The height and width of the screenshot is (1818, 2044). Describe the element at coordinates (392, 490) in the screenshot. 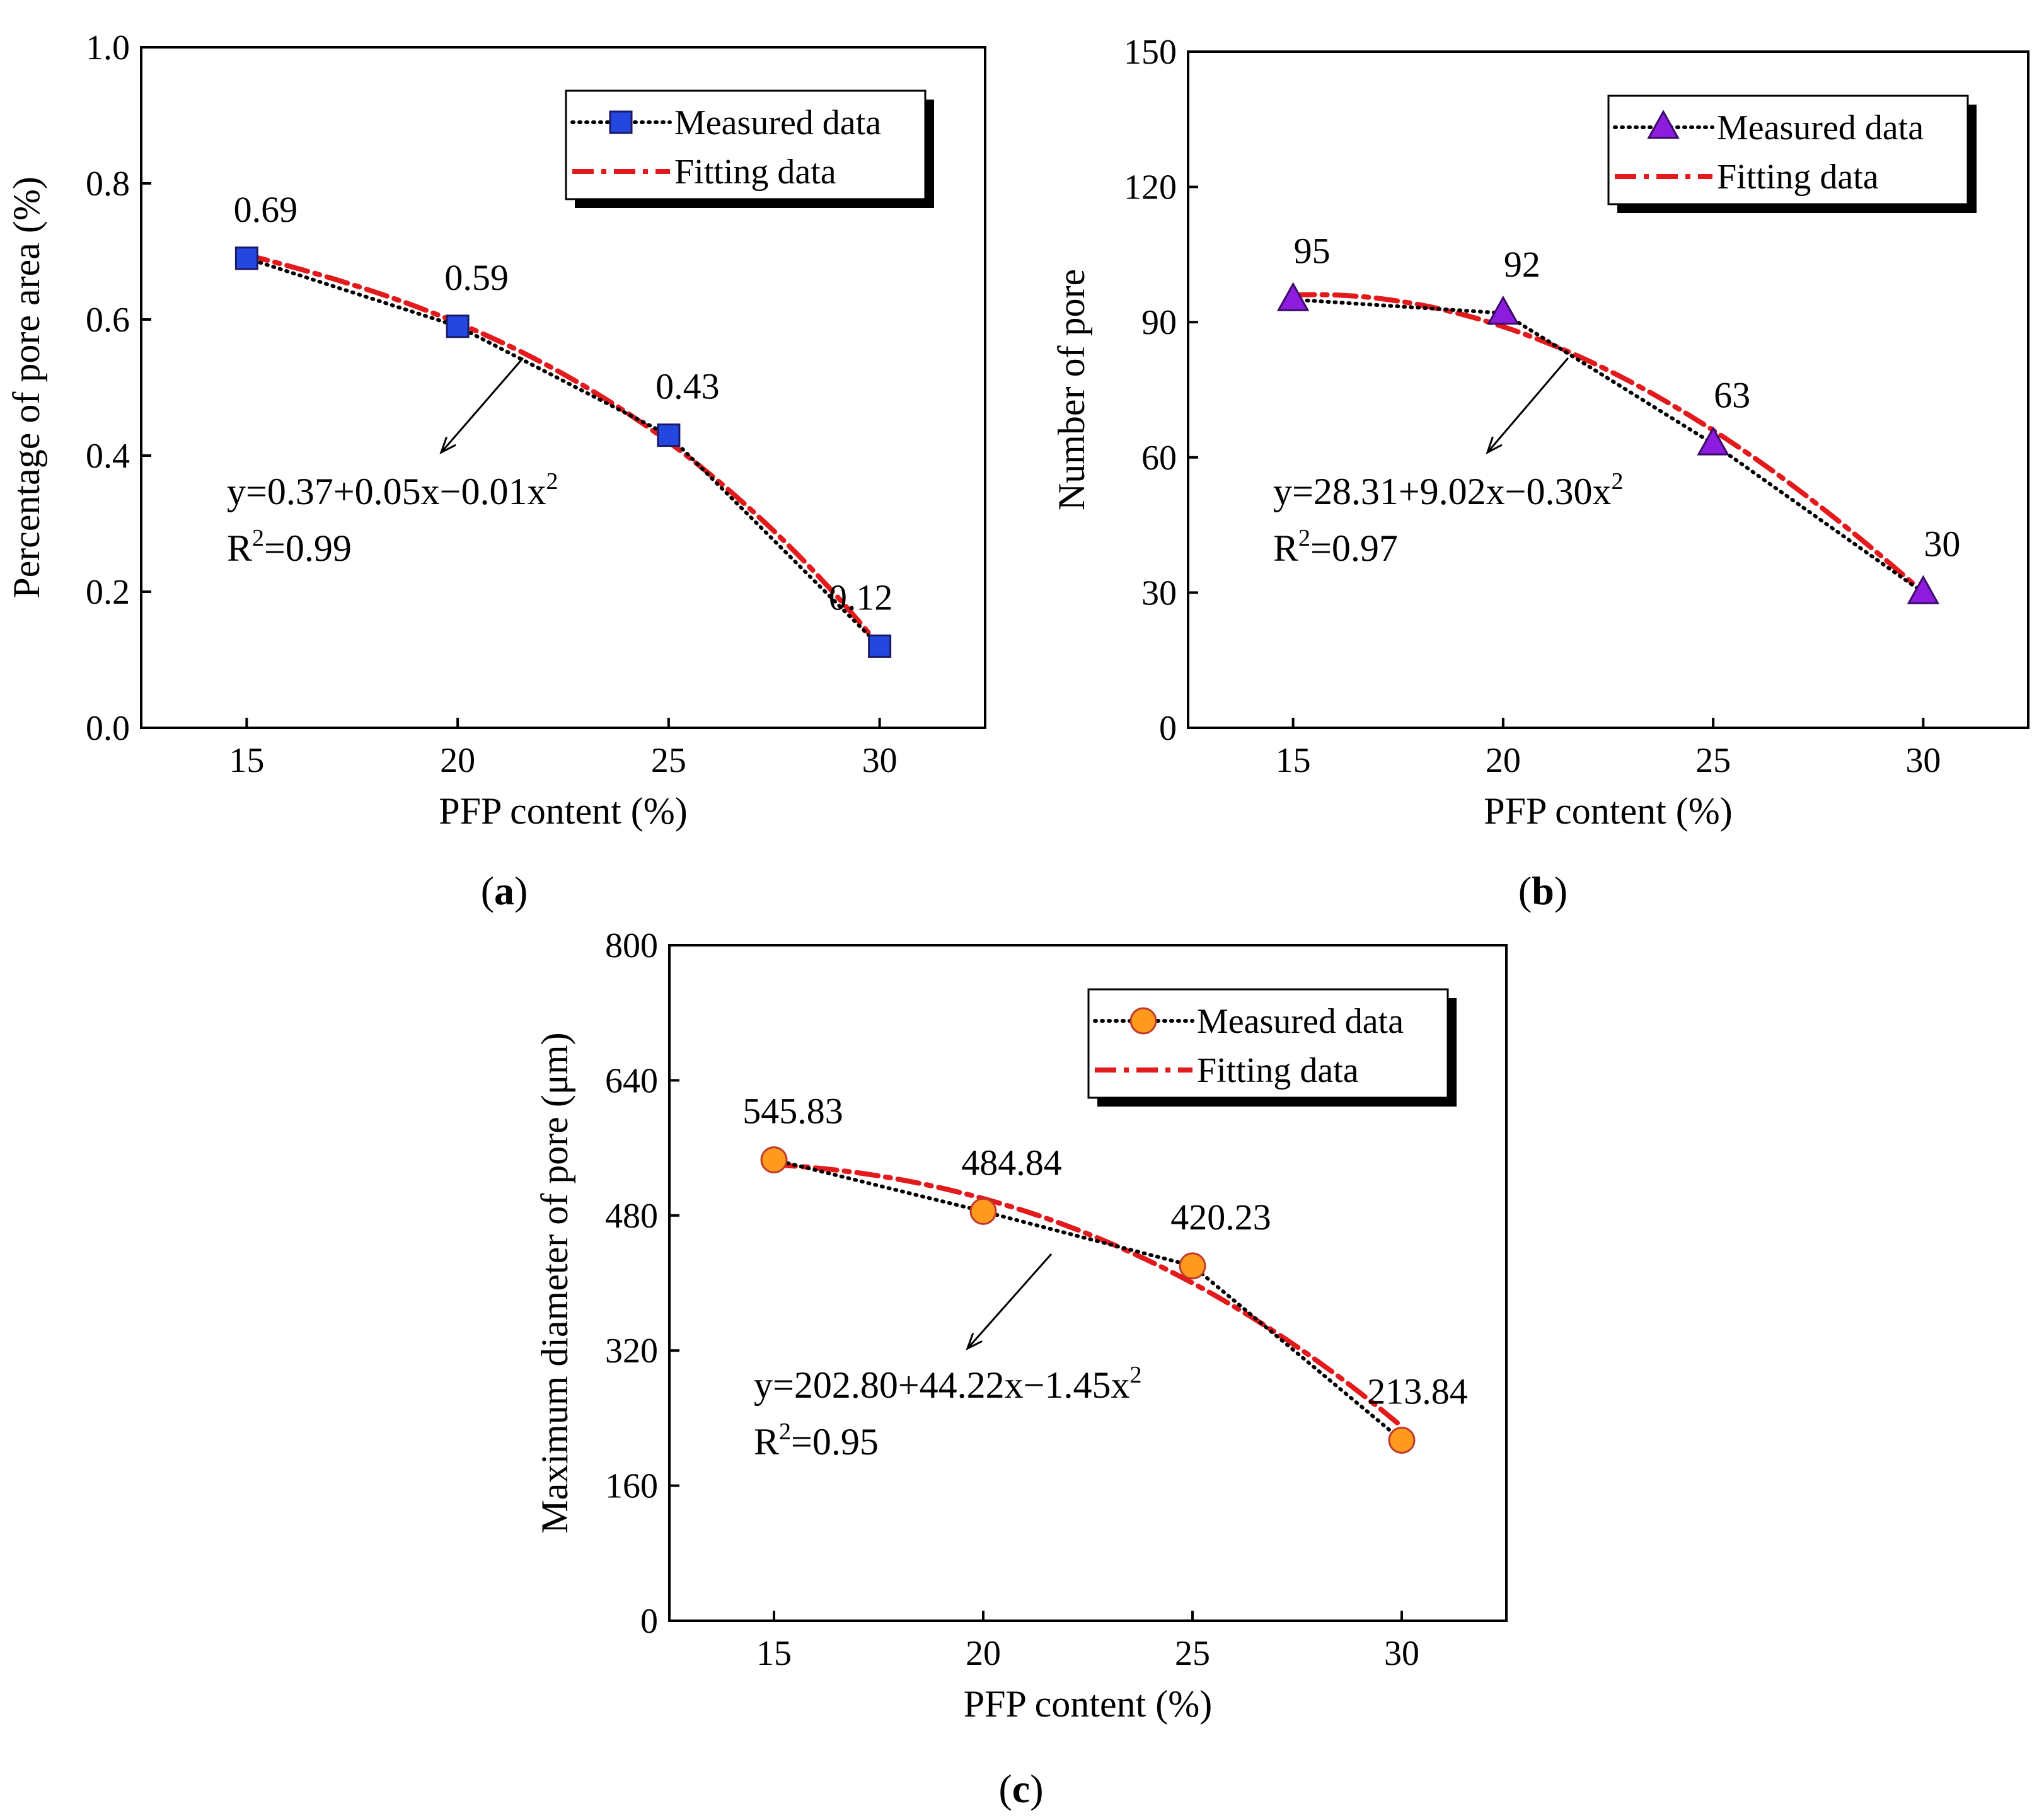

I see `fit-equation: y=0.37+0.05x−0.01x2` at that location.